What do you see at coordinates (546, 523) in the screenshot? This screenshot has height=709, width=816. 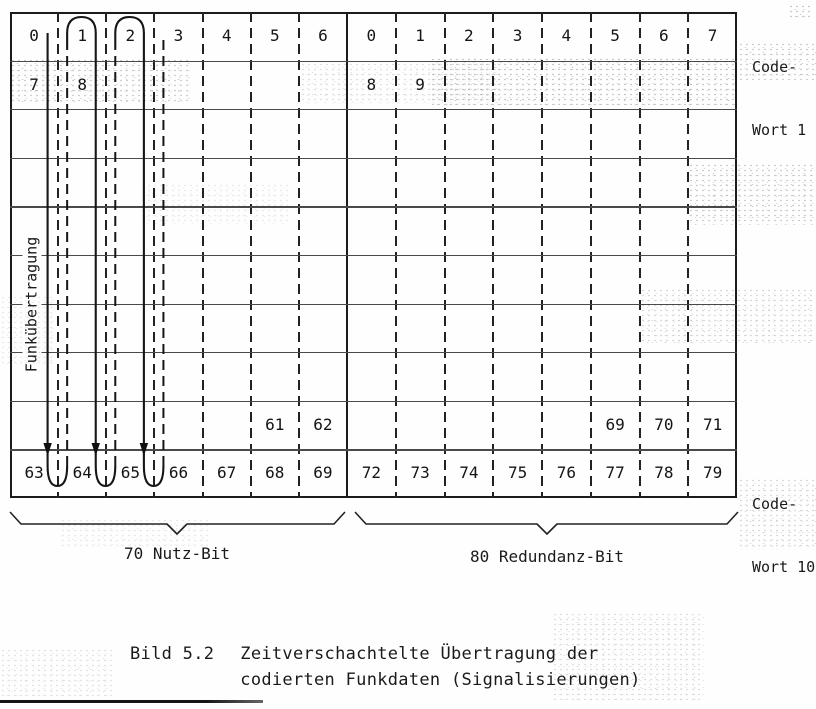 I see `right-underbrace` at bounding box center [546, 523].